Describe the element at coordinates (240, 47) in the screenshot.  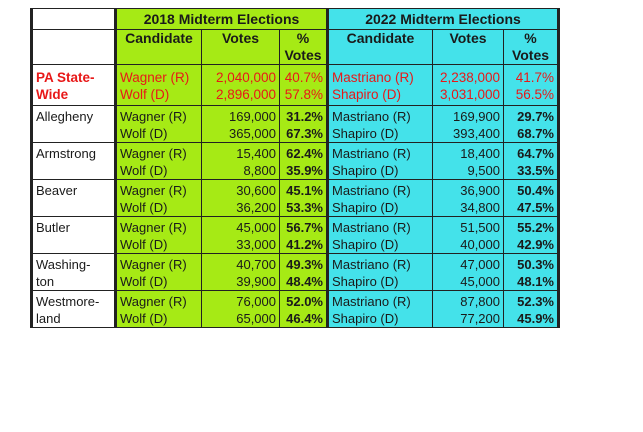
I see `col-votes-2018: Votes` at that location.